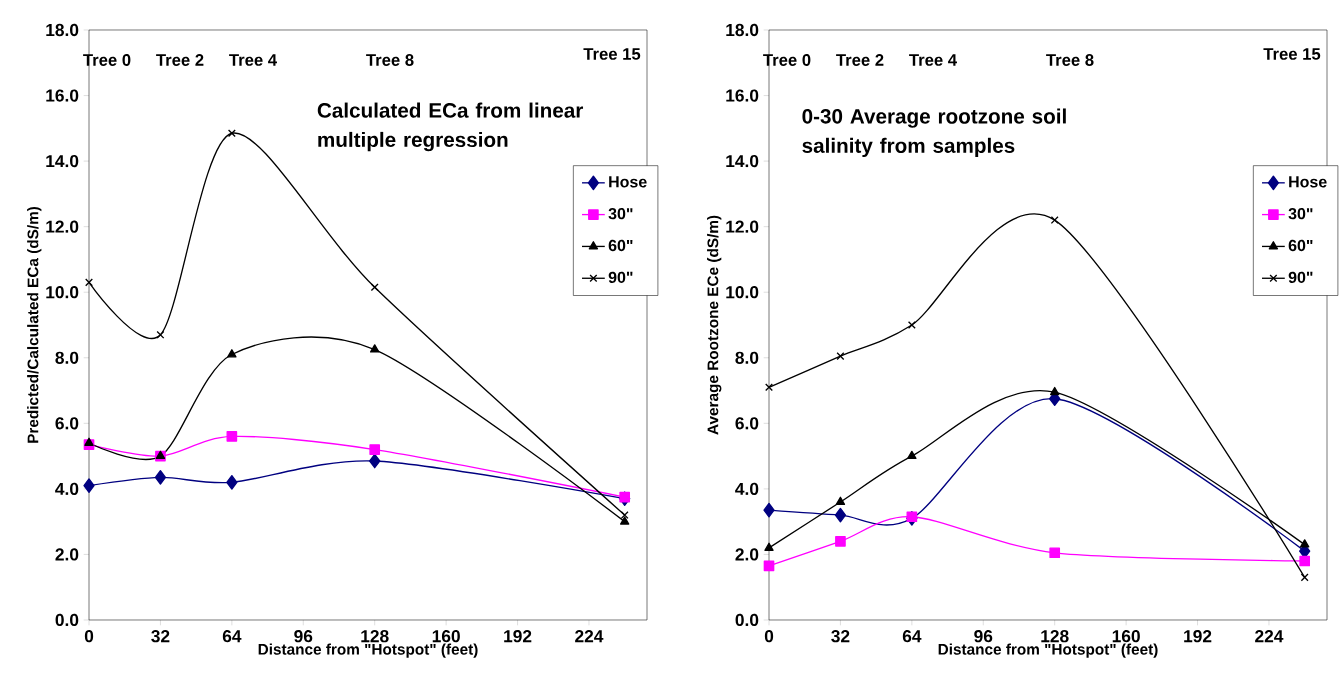  Describe the element at coordinates (34, 324) in the screenshot. I see `y-axis-title: Predicted/Calculated ECa (dS/m)` at that location.